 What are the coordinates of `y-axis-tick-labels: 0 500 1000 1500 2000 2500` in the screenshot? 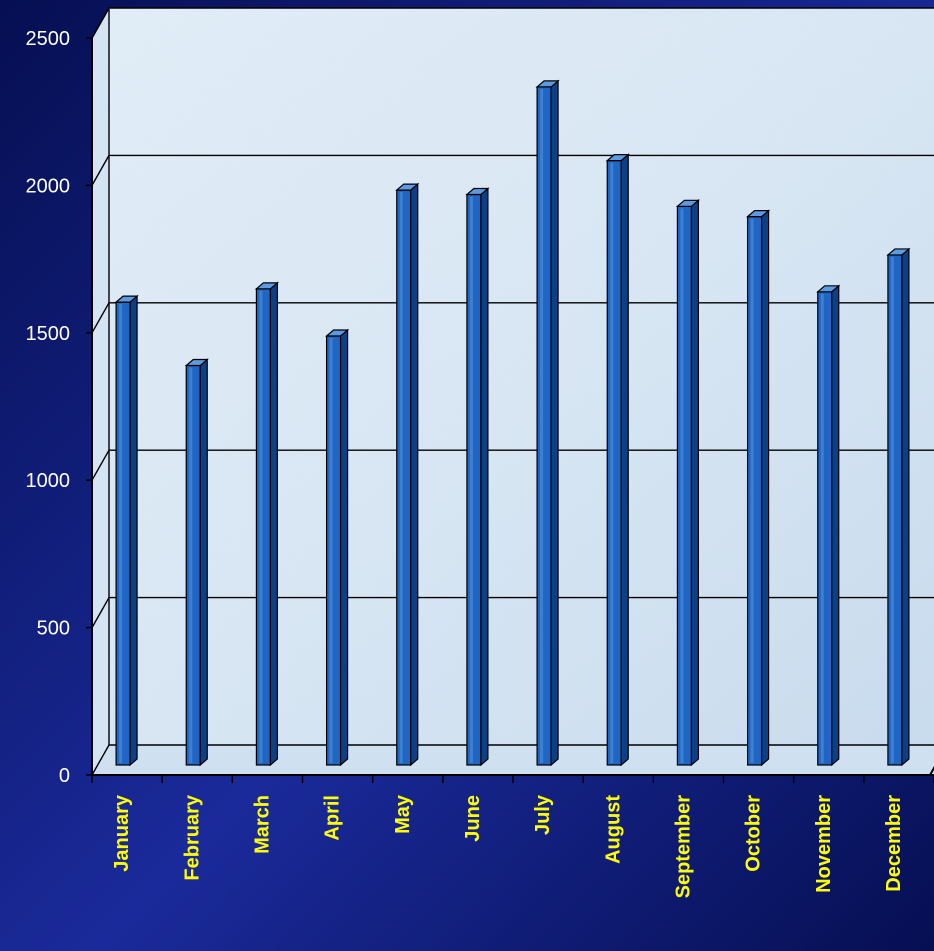 It's located at (48, 407).